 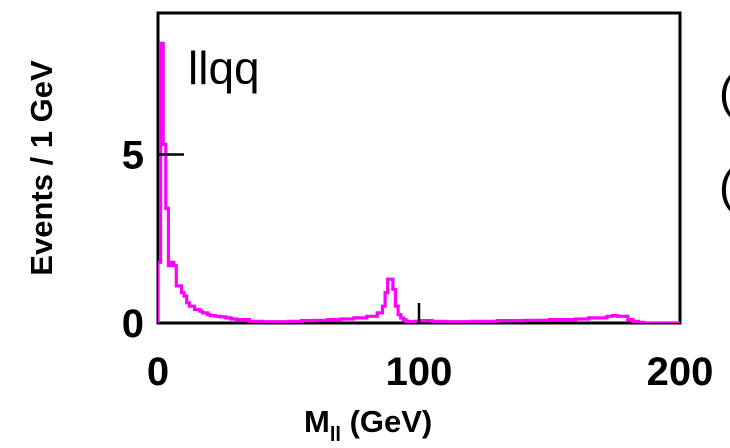 I want to click on x-axis-title-subscript: ll, so click(x=335, y=435).